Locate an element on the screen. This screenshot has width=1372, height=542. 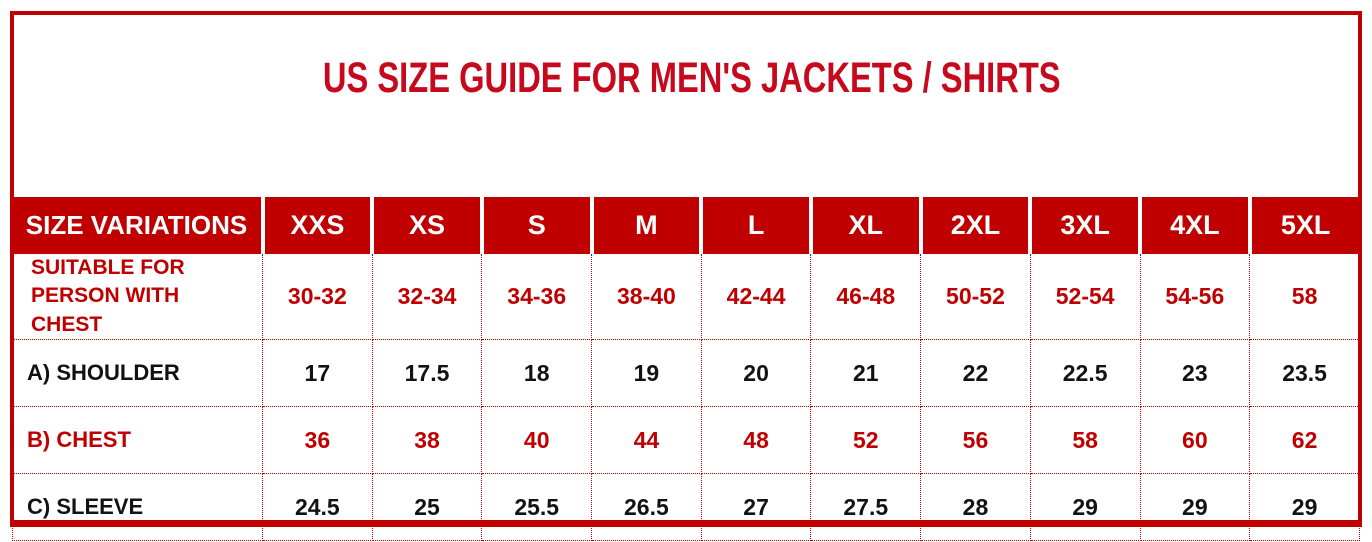
size-value-cell: 42-44 is located at coordinates (756, 296).